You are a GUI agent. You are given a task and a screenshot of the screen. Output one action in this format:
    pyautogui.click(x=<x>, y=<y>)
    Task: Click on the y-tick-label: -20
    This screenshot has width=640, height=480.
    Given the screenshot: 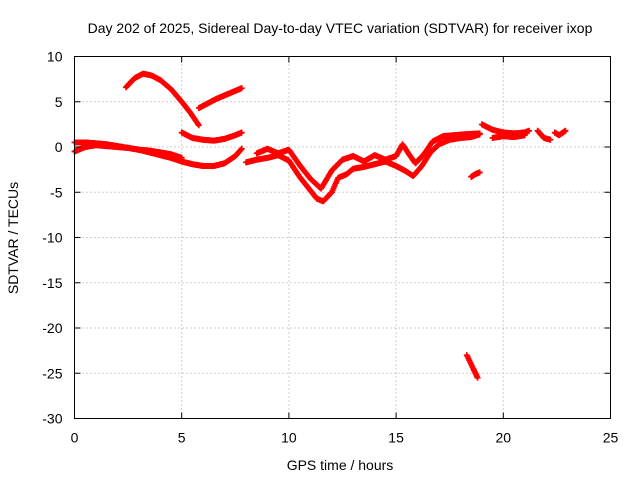 What is the action you would take?
    pyautogui.click(x=52, y=328)
    